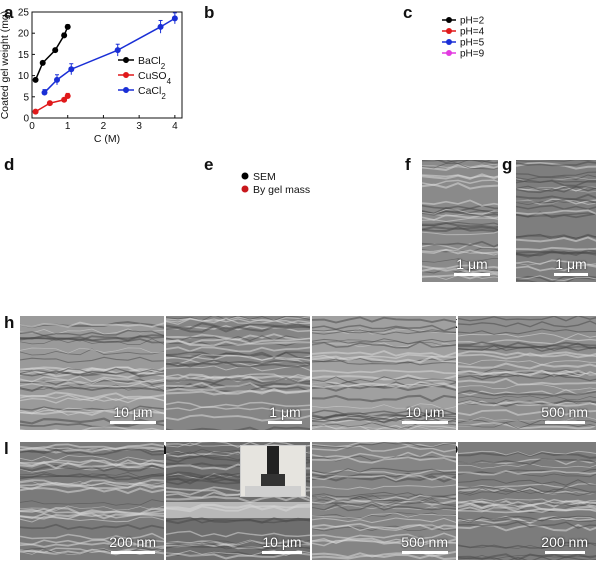 The height and width of the screenshot is (564, 600). I want to click on sem-image-m: 10 μm, so click(238, 501).